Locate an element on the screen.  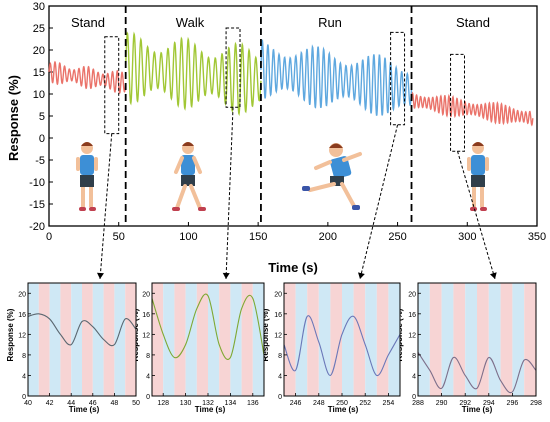
inset-1-x-tick-label: 48 is located at coordinates (115, 403).